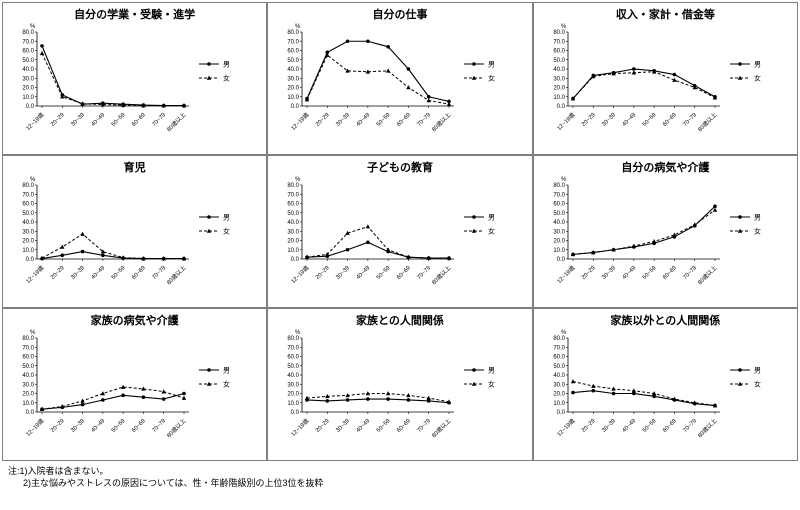 The image size is (800, 510). I want to click on chart-title: 子どもの教育, so click(399, 168).